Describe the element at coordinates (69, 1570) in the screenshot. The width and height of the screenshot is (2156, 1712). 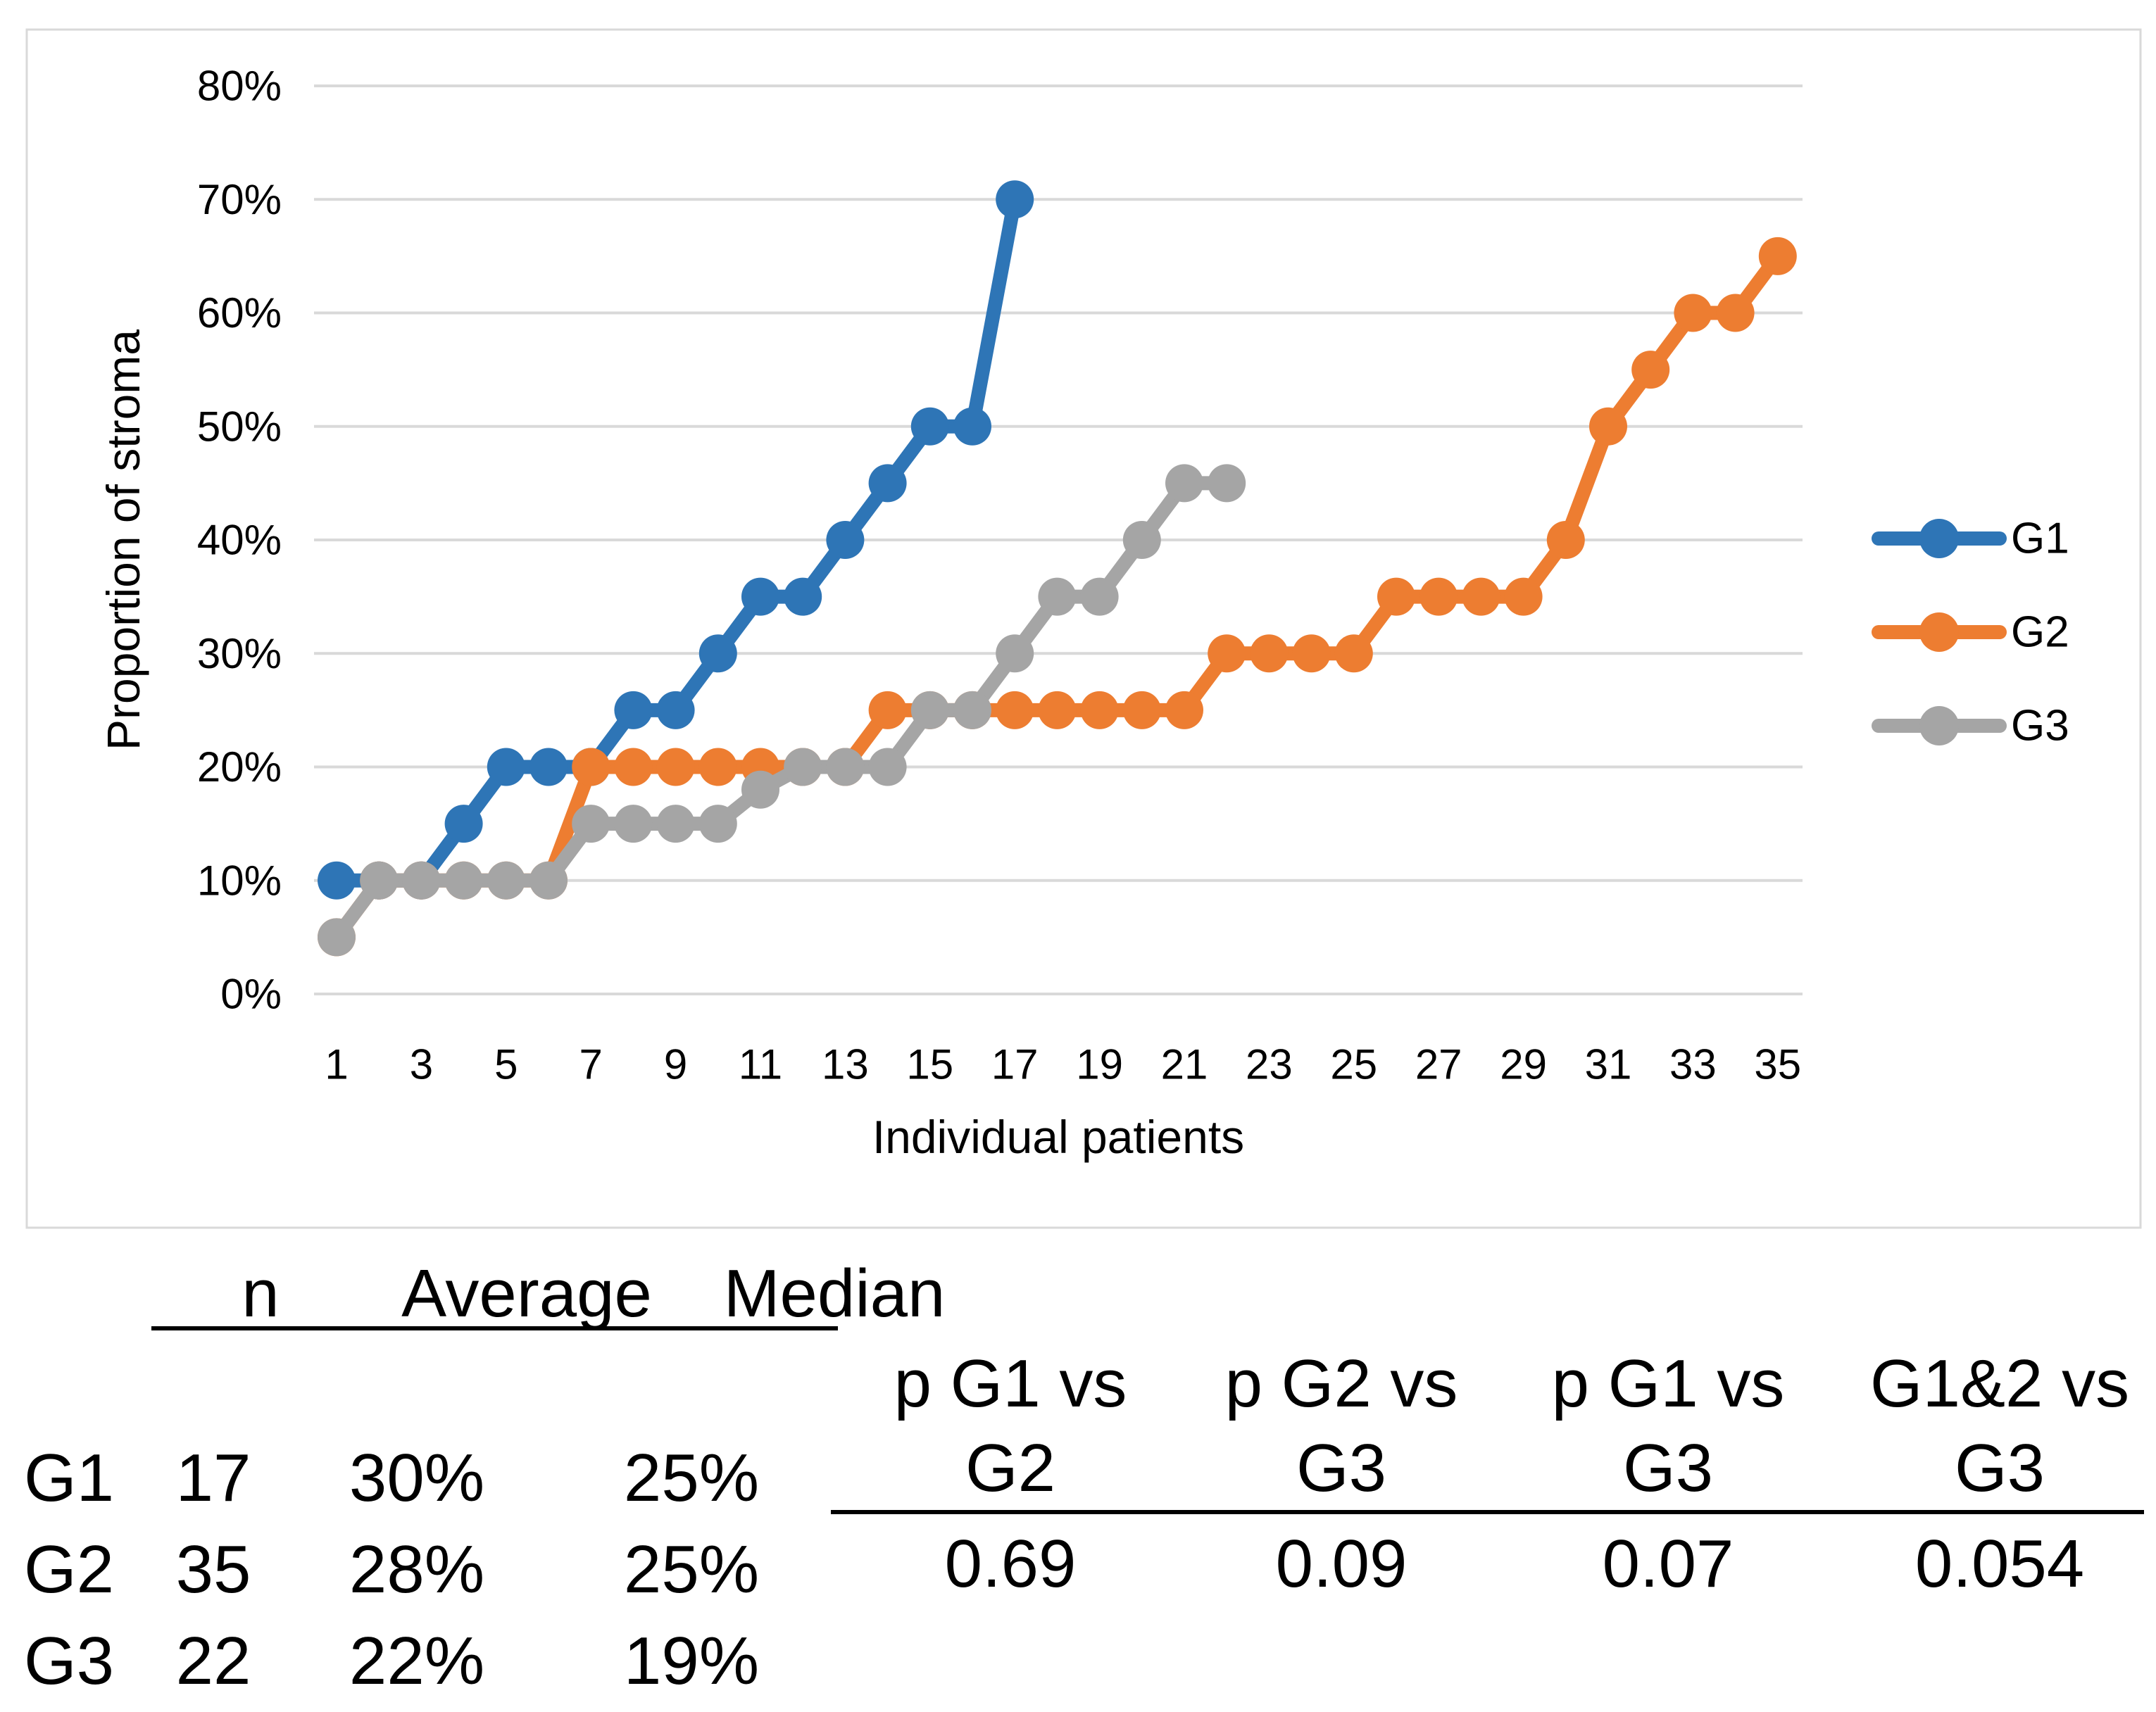
I see `summary-row-label: G2` at that location.